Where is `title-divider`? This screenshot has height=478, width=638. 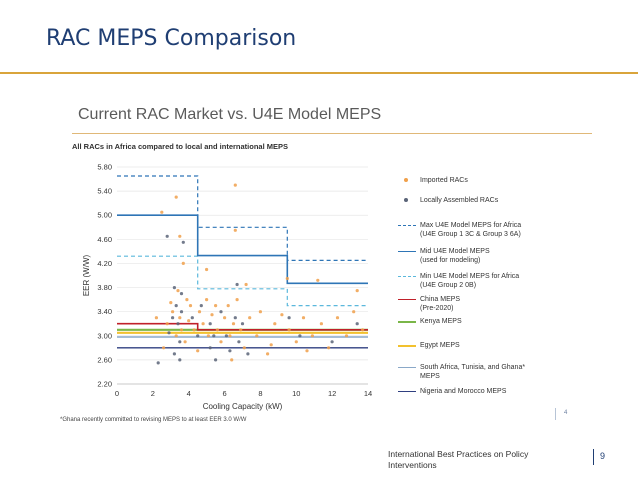
title-divider is located at coordinates (319, 73).